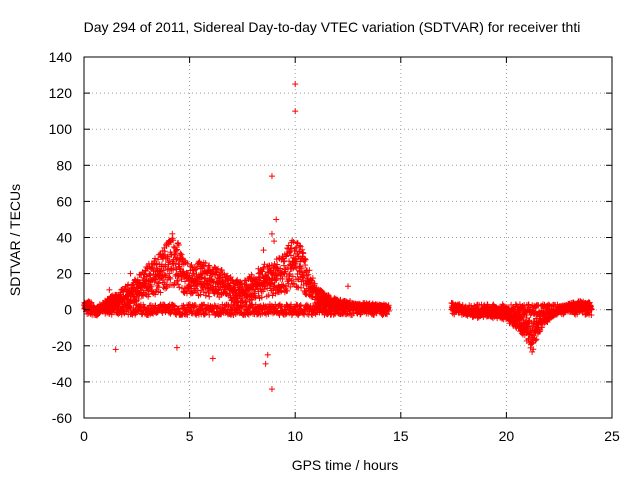  What do you see at coordinates (295, 436) in the screenshot?
I see `x-tick-label: 10` at bounding box center [295, 436].